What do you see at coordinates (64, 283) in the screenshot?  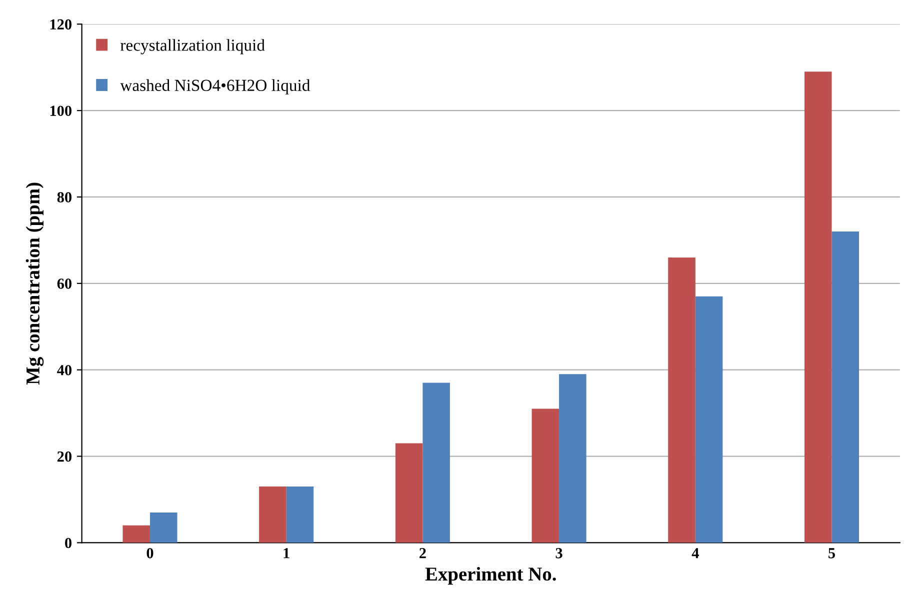 I see `y-tick-label: 60` at bounding box center [64, 283].